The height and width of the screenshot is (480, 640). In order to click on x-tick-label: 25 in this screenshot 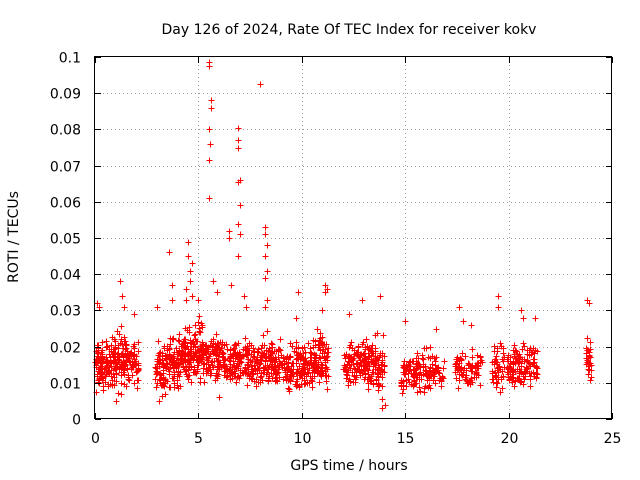, I will do `click(613, 439)`.